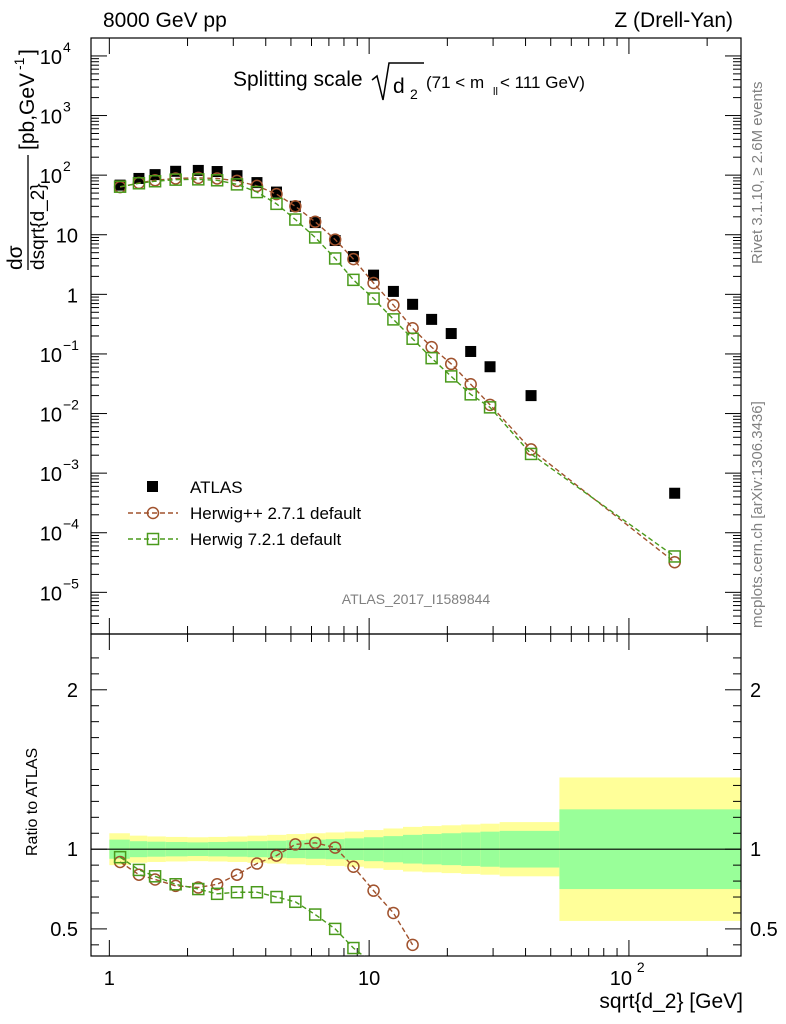 Image resolution: width=786 pixels, height=1024 pixels. Describe the element at coordinates (72, 296) in the screenshot. I see `y-tick-label: 1` at that location.